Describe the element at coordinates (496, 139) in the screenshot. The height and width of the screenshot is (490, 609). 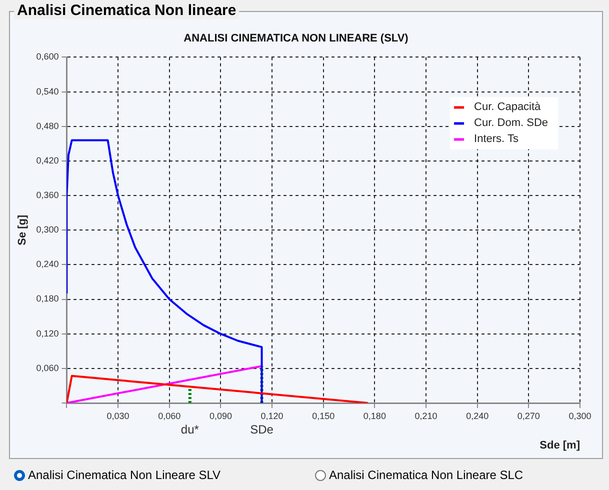
I see `legend-label: Inters. Ts` at that location.